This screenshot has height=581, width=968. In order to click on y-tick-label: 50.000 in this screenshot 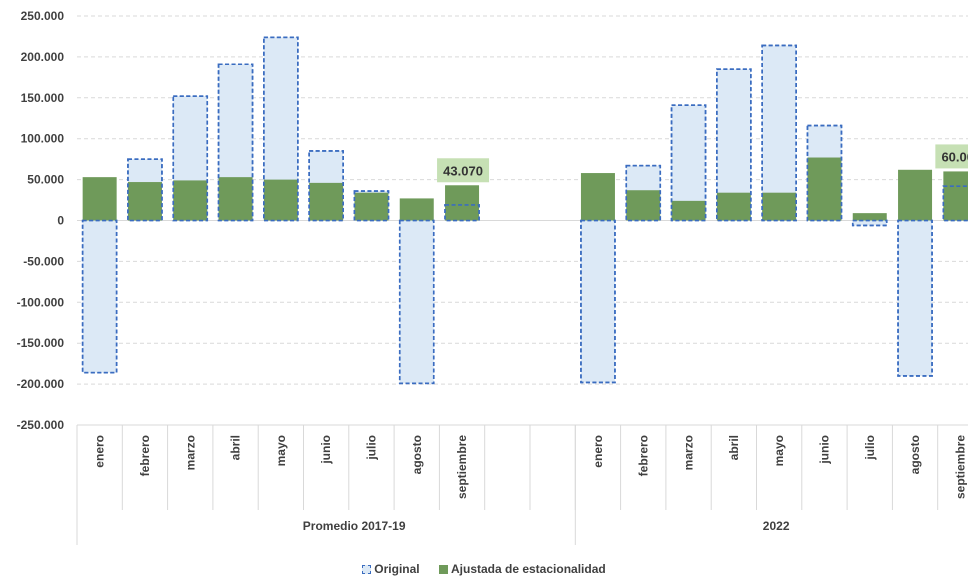, I will do `click(45, 180)`.